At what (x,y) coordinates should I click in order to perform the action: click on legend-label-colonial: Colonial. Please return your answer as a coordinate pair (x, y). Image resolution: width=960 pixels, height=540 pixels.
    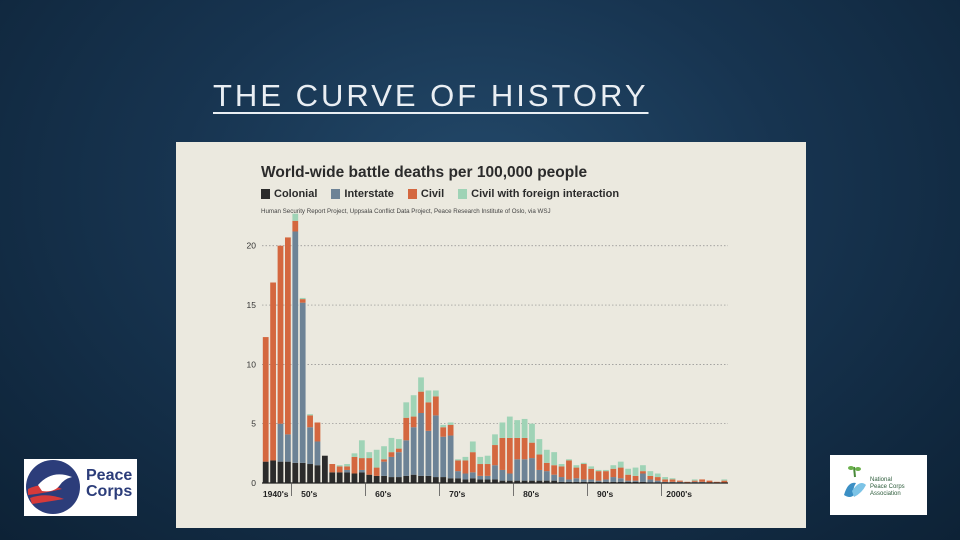
    Looking at the image, I should click on (296, 194).